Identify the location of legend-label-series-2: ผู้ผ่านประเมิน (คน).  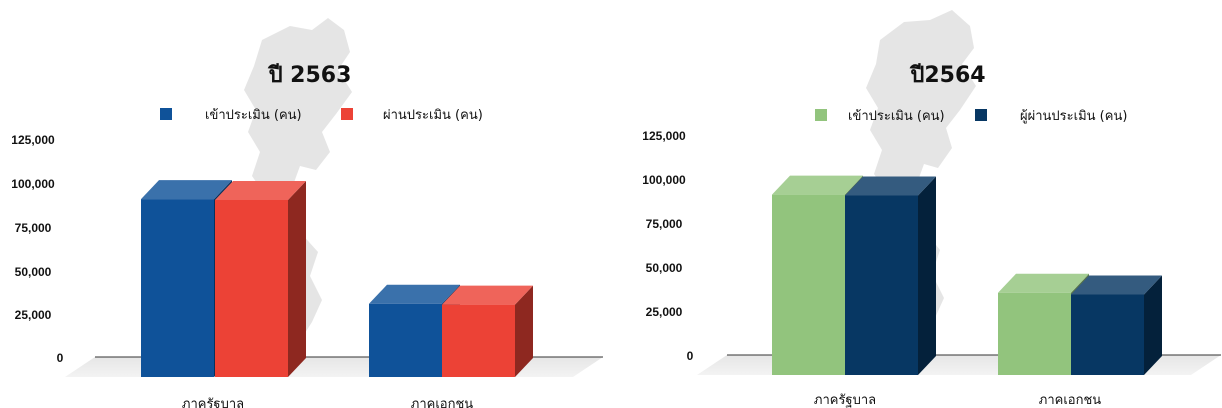
(1073, 116).